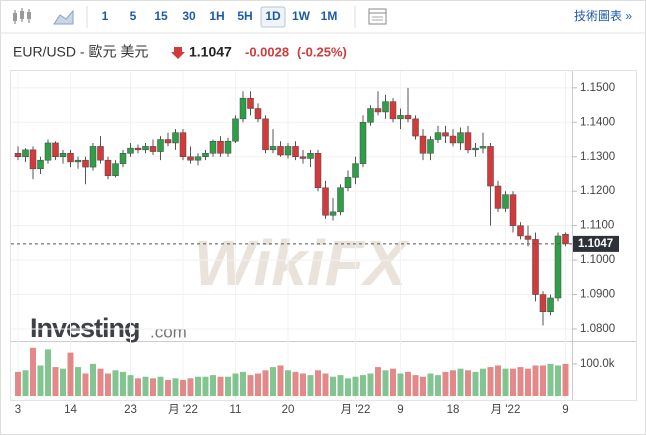  Describe the element at coordinates (400, 410) in the screenshot. I see `x-tick-label: 9` at that location.